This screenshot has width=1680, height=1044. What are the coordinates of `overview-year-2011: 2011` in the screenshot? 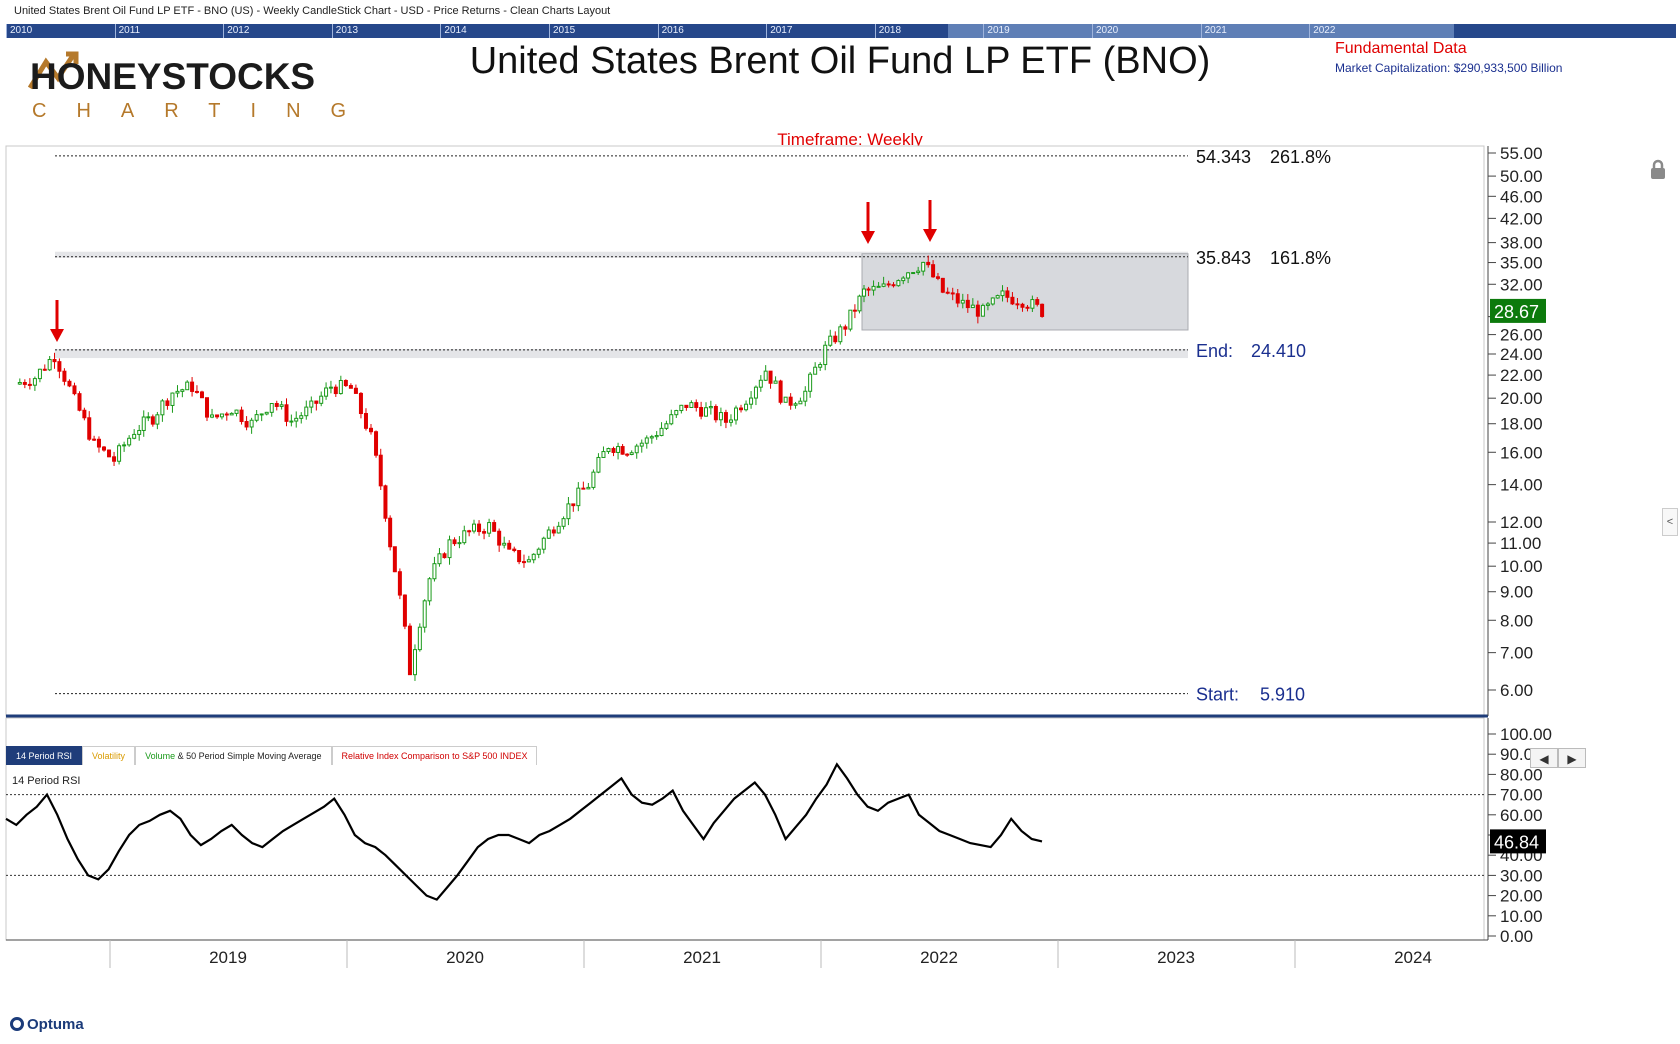 It's located at (169, 31).